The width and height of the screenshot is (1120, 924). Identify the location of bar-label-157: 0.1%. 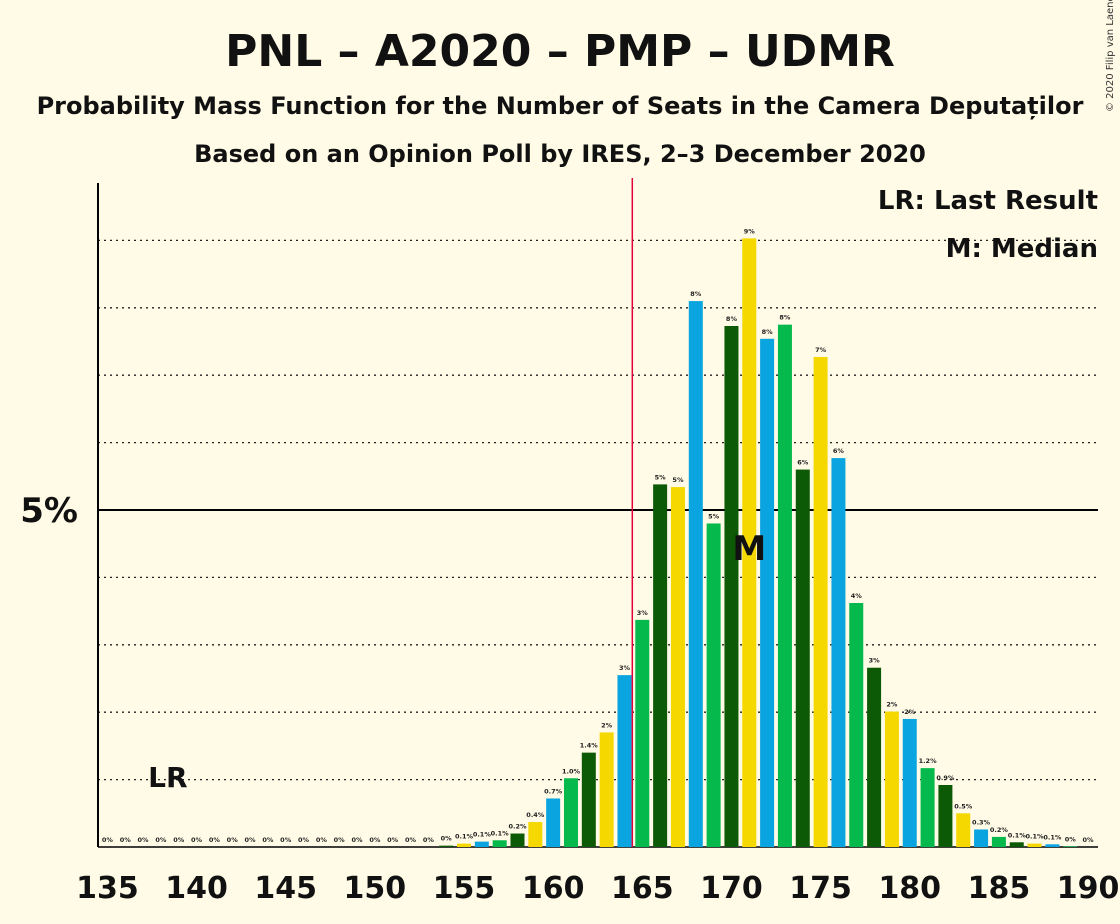
(500, 833).